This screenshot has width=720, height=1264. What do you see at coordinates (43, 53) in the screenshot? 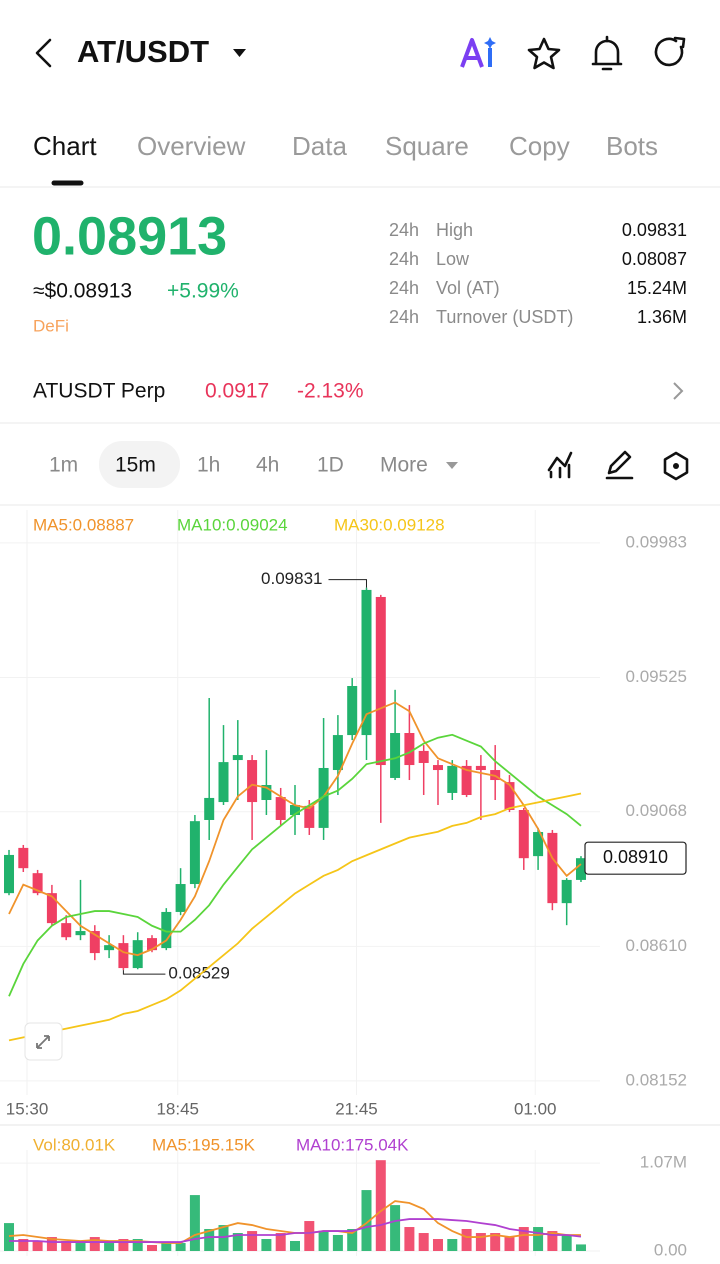
I see `back-button` at bounding box center [43, 53].